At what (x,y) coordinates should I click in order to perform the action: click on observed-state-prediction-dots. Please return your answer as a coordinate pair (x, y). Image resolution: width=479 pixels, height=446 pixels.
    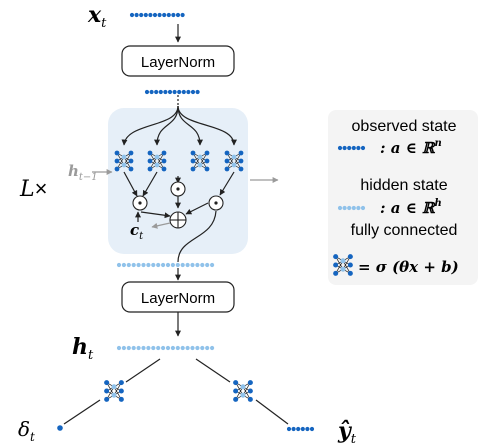
    Looking at the image, I should click on (300, 429).